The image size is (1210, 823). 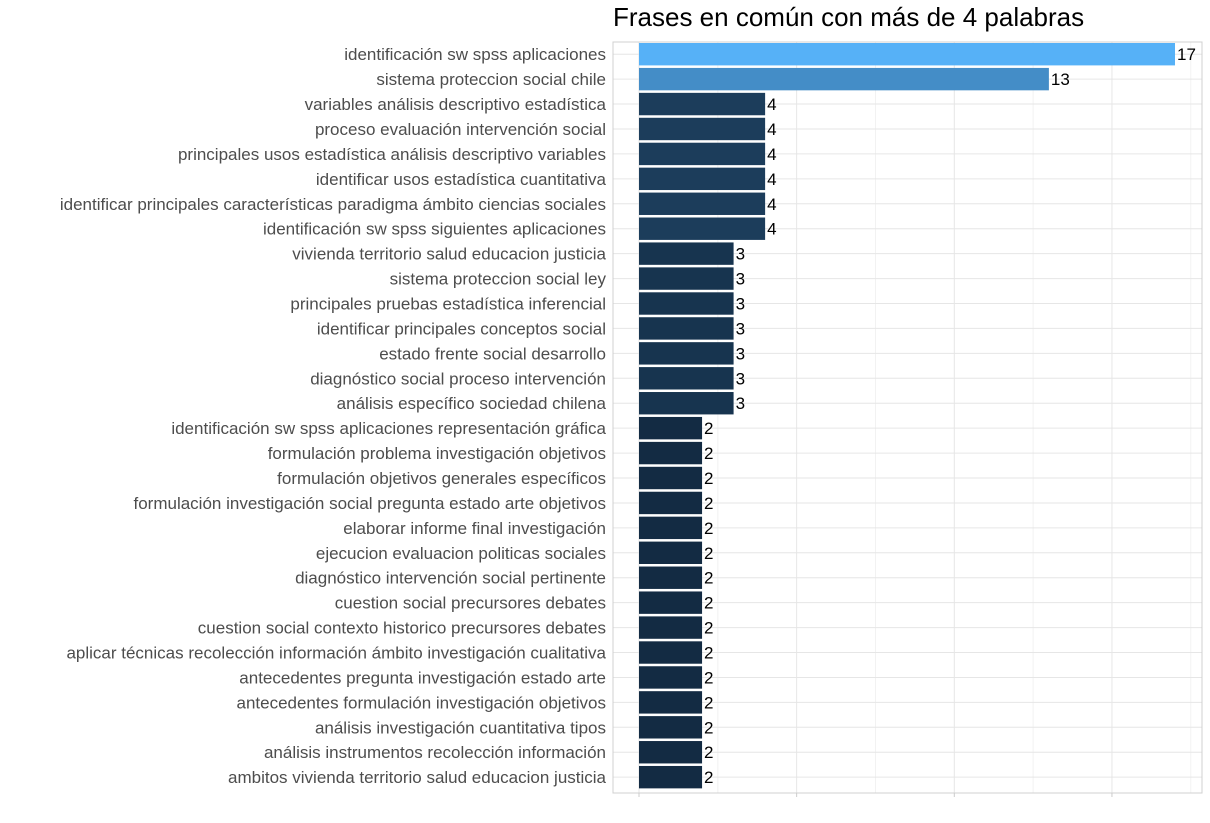 I want to click on category-label: ejecucion evaluacion politicas sociales, so click(x=461, y=553).